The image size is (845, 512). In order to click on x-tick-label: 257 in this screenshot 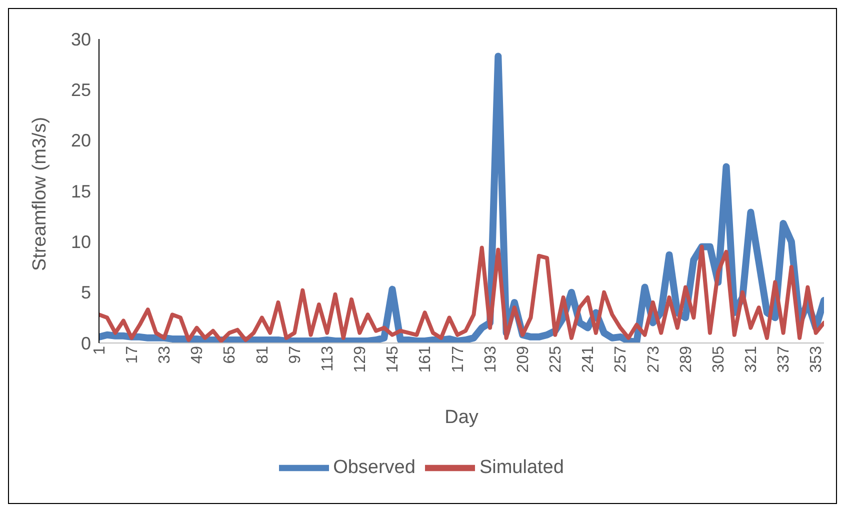, I will do `click(621, 359)`.